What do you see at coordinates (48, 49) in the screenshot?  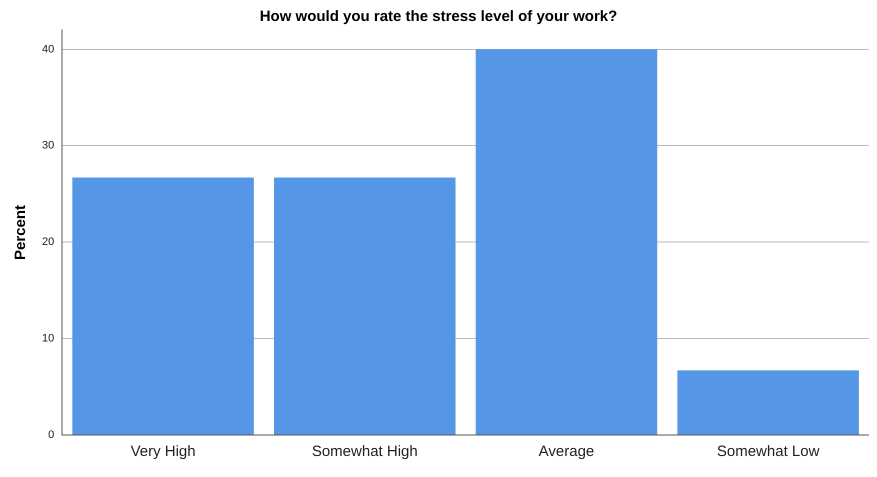 I see `y-tick-label: 40` at bounding box center [48, 49].